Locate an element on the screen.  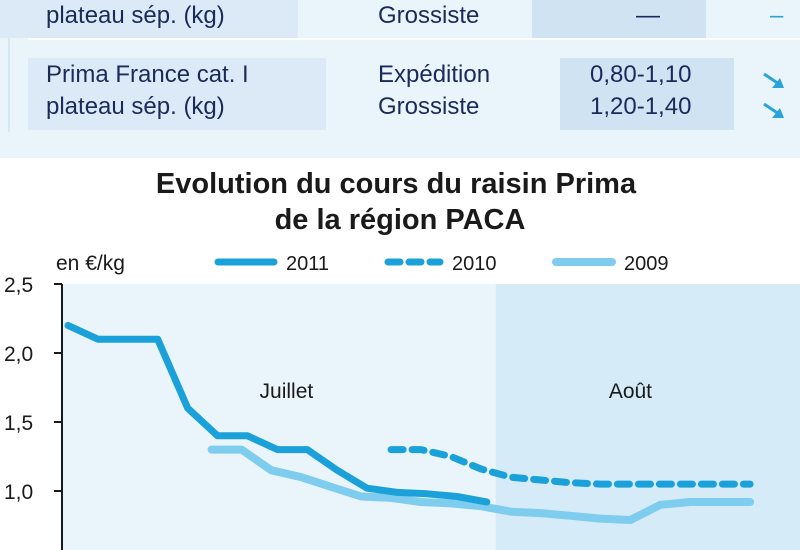
y-unit-label: en €/kg is located at coordinates (90, 263).